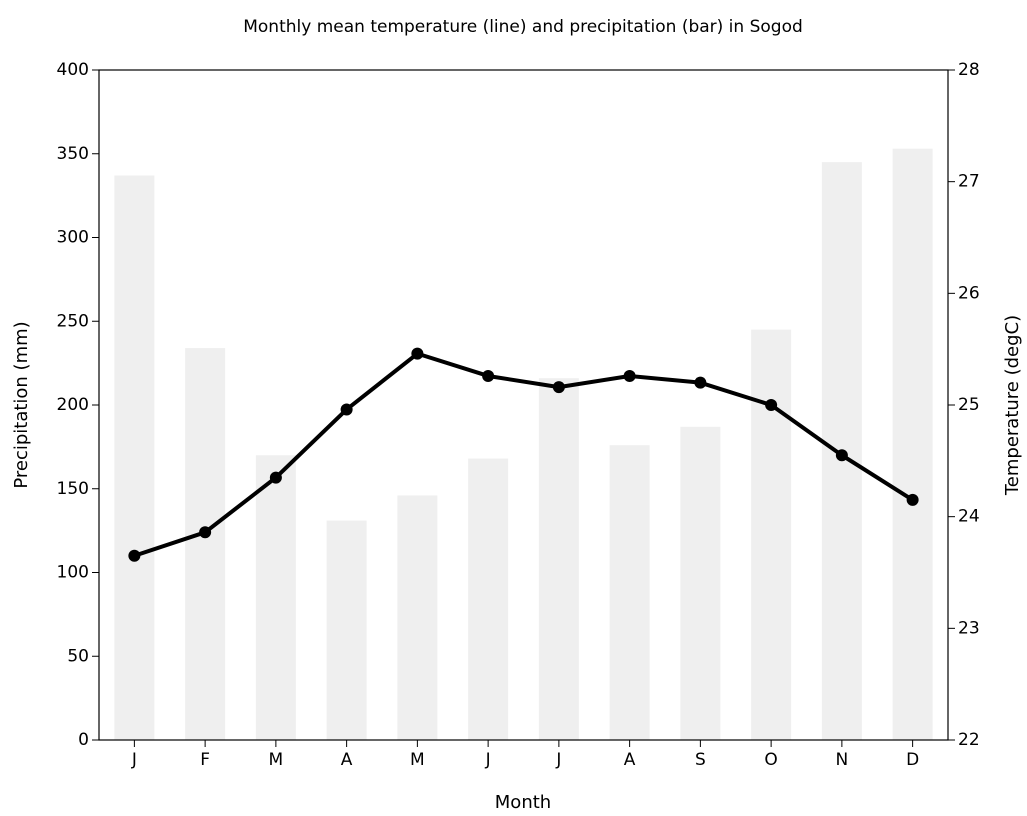 Image resolution: width=1027 pixels, height=816 pixels. What do you see at coordinates (73, 154) in the screenshot?
I see `y-tick-label: 350` at bounding box center [73, 154].